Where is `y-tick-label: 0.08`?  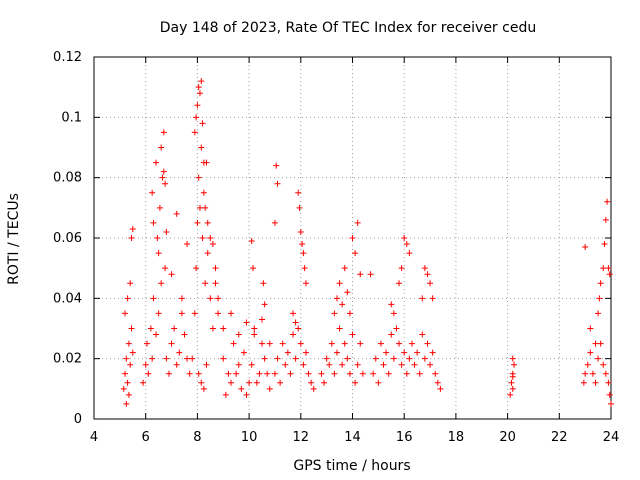
y-tick-label: 0.08 is located at coordinates (67, 178).